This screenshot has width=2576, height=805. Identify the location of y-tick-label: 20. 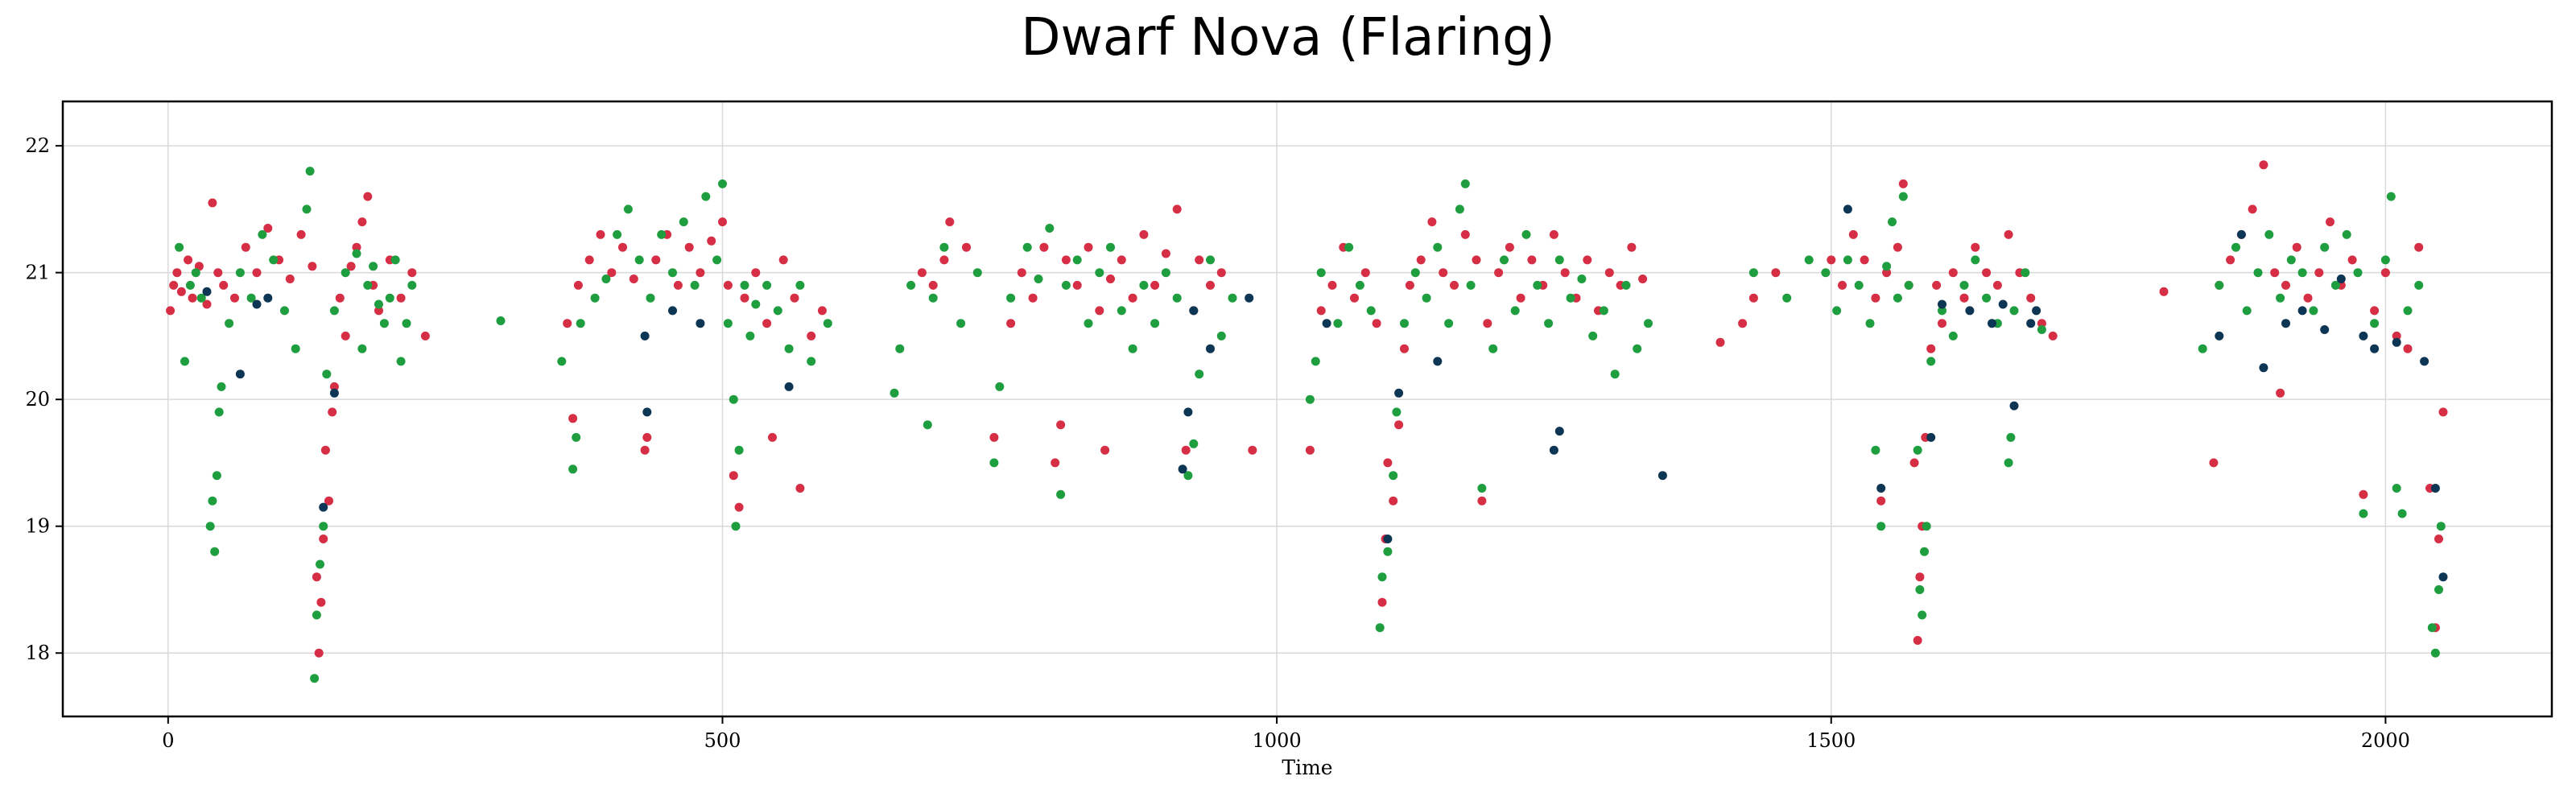
(37, 399).